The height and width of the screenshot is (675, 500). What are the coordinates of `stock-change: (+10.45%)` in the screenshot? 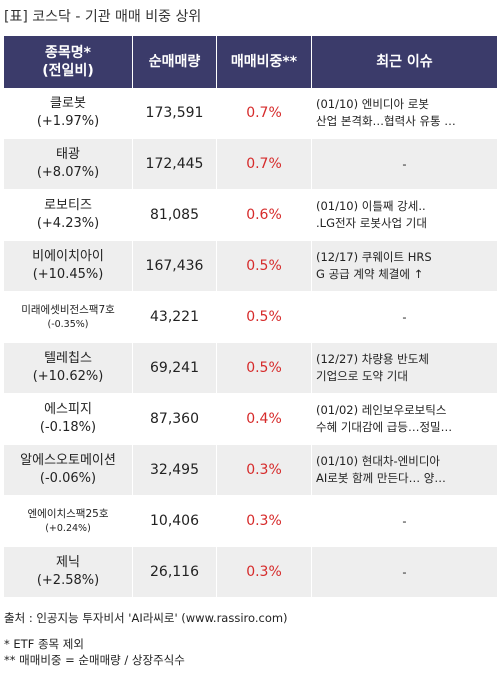 It's located at (68, 274).